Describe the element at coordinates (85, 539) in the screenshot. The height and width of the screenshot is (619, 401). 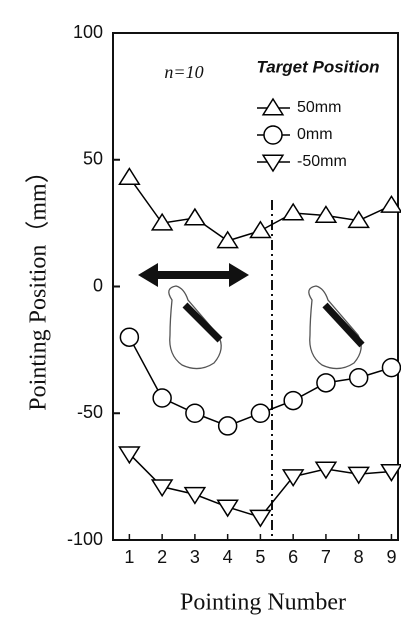
I see `y-tick-label: -100` at that location.